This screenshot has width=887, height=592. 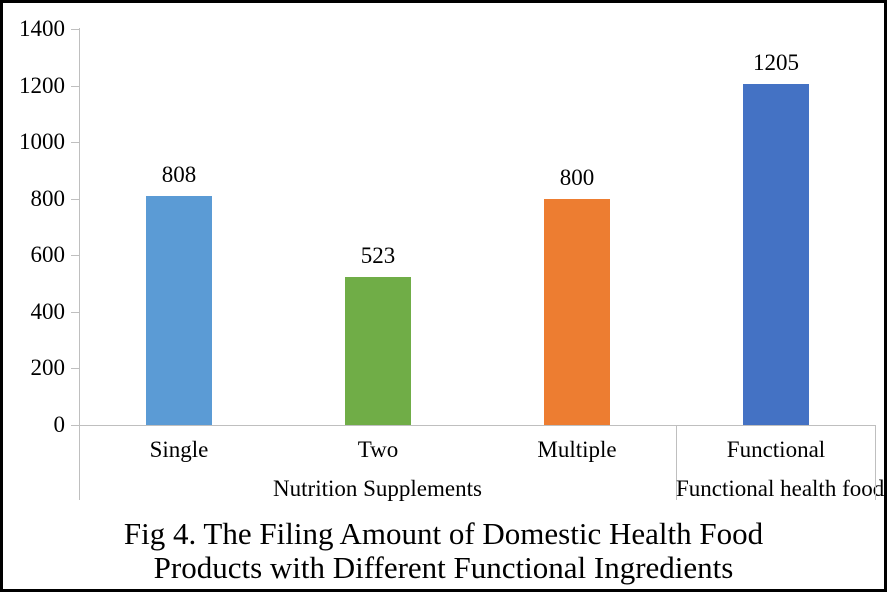 What do you see at coordinates (776, 254) in the screenshot?
I see `bar-functional` at bounding box center [776, 254].